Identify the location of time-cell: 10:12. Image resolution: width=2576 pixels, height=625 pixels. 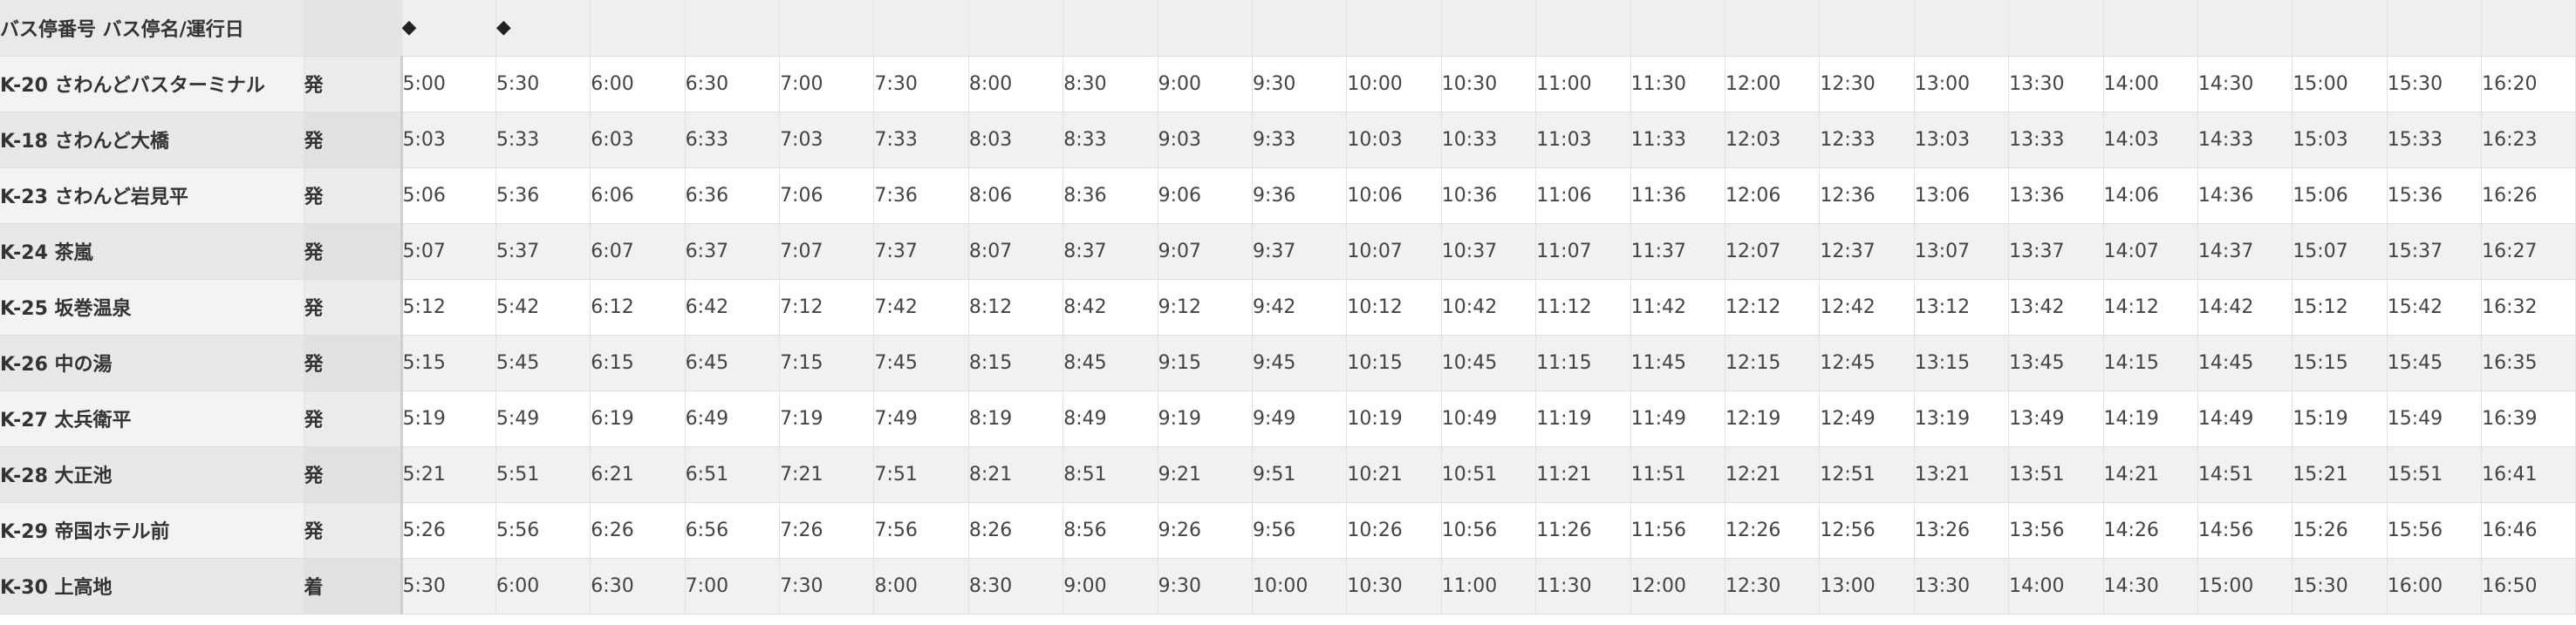
(1394, 307).